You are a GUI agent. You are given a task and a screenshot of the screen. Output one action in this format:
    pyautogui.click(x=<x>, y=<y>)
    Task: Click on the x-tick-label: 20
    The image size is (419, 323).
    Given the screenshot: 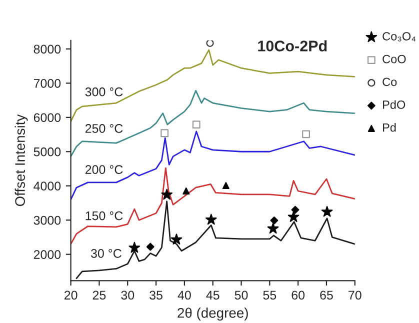 What is the action you would take?
    pyautogui.click(x=71, y=295)
    